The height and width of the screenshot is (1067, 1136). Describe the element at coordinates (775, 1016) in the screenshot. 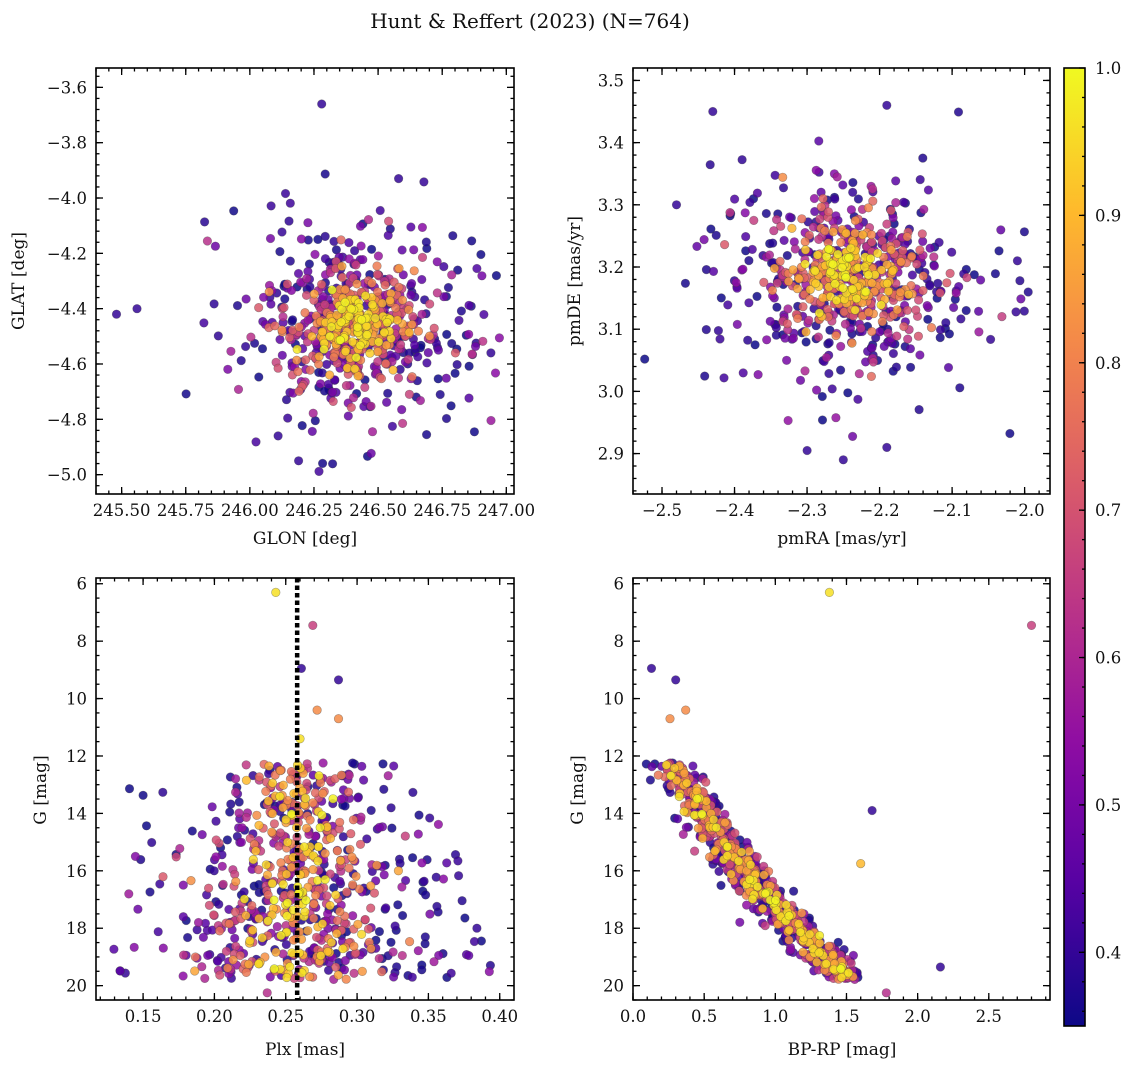

I see `x-tick-label: 1.0` at that location.